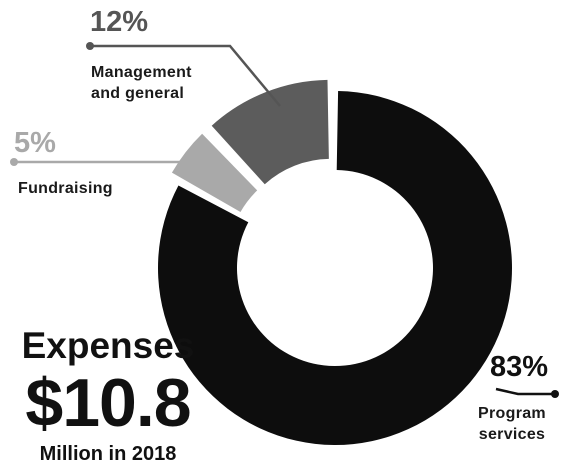  I want to click on expenses-summary: Expenses $10.8 Million in 2018, so click(108, 396).